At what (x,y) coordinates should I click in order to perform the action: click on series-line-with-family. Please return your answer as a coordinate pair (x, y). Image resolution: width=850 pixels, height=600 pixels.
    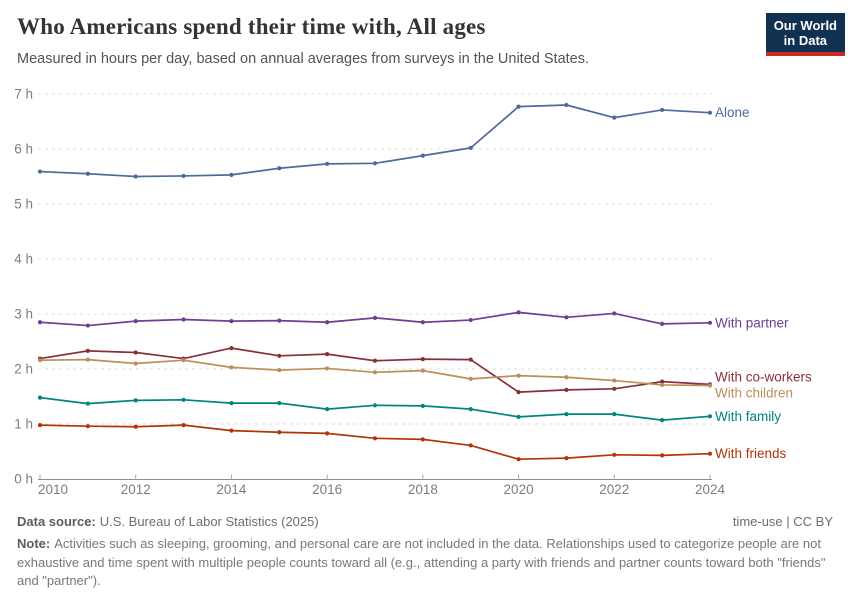
    Looking at the image, I should click on (375, 408).